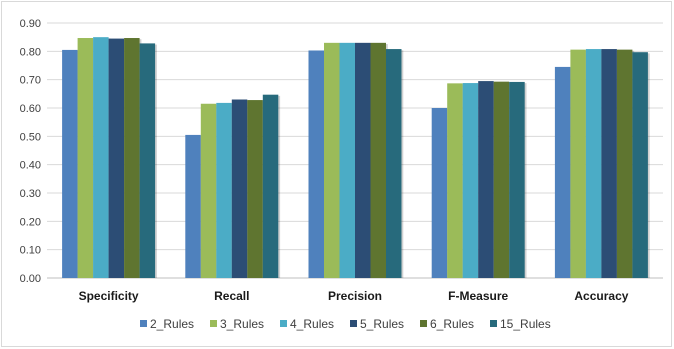 The width and height of the screenshot is (674, 349). What do you see at coordinates (525, 324) in the screenshot?
I see `legend-label: 15_Rules` at bounding box center [525, 324].